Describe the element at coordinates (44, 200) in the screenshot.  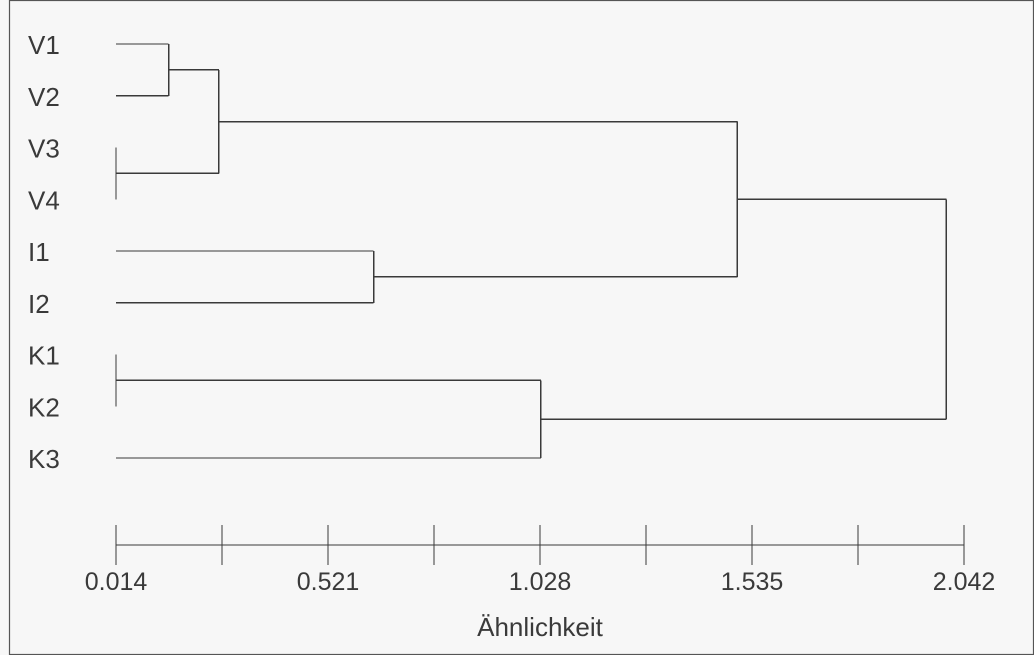
I see `leaf-label-v4: V4` at that location.